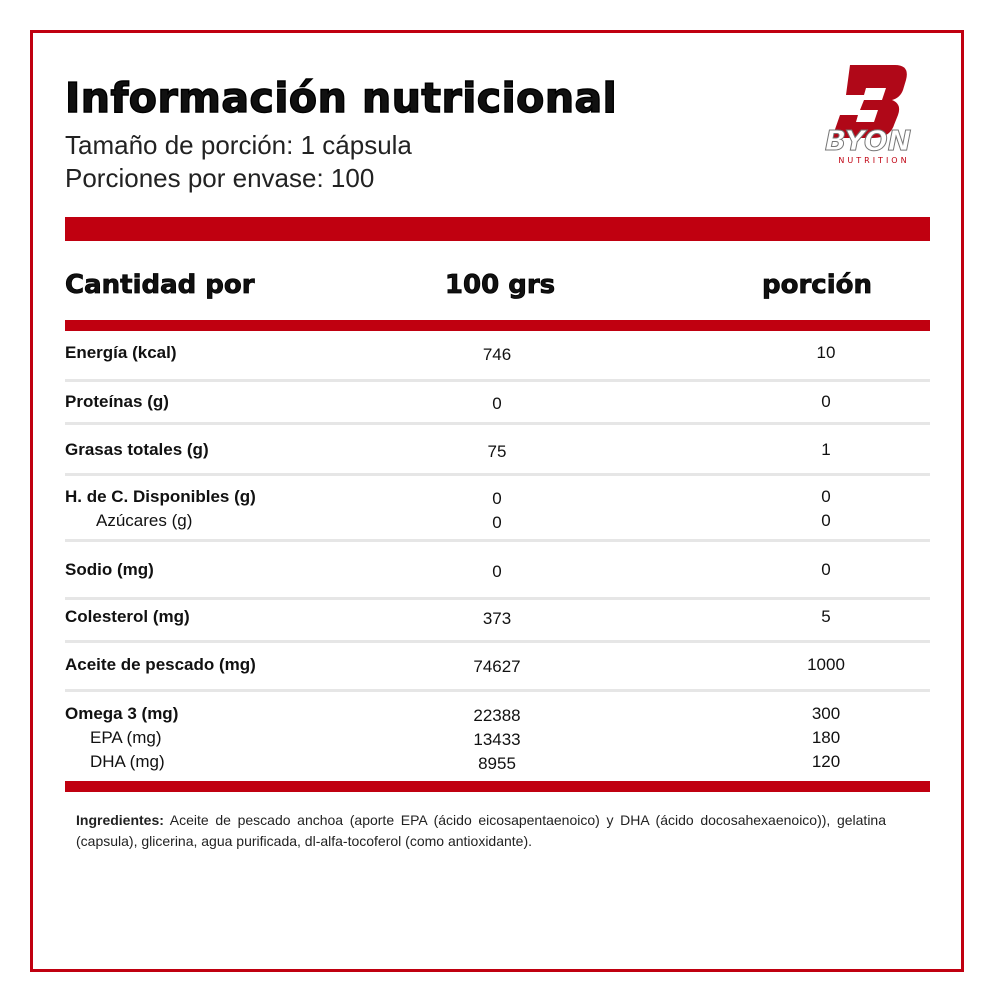 The width and height of the screenshot is (1000, 1000). I want to click on nutrient-label: Proteínas (g), so click(117, 401).